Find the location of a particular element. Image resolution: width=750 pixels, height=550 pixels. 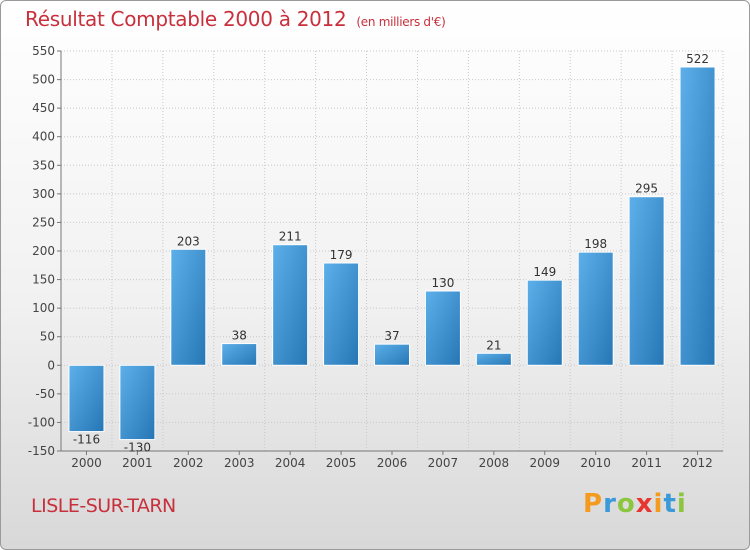

chart-subtitle: (en milliers d'€) is located at coordinates (401, 22).